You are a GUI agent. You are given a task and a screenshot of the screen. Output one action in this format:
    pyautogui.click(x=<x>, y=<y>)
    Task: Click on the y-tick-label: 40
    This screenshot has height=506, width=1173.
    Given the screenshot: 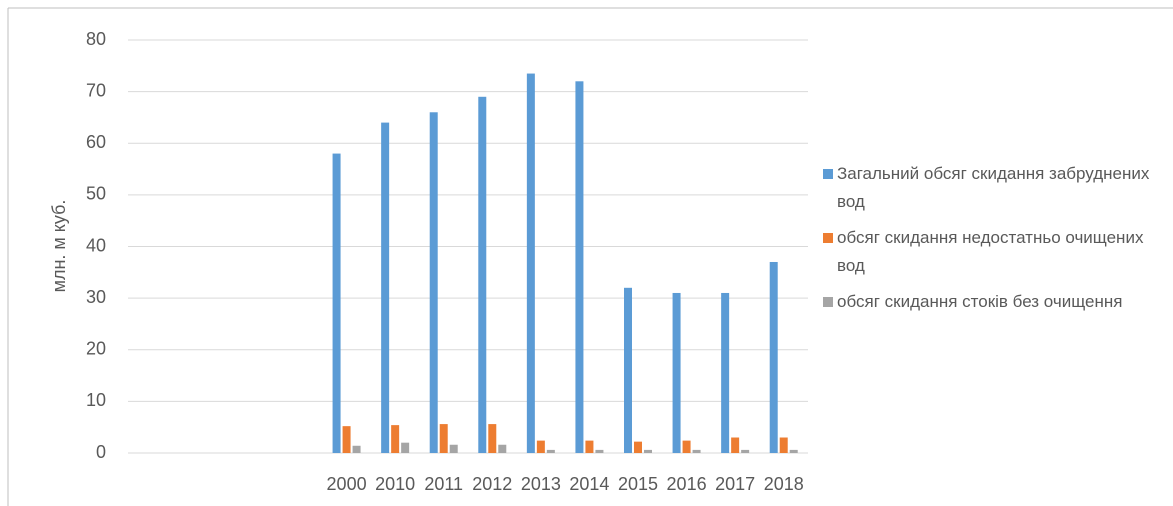 What is the action you would take?
    pyautogui.click(x=96, y=245)
    